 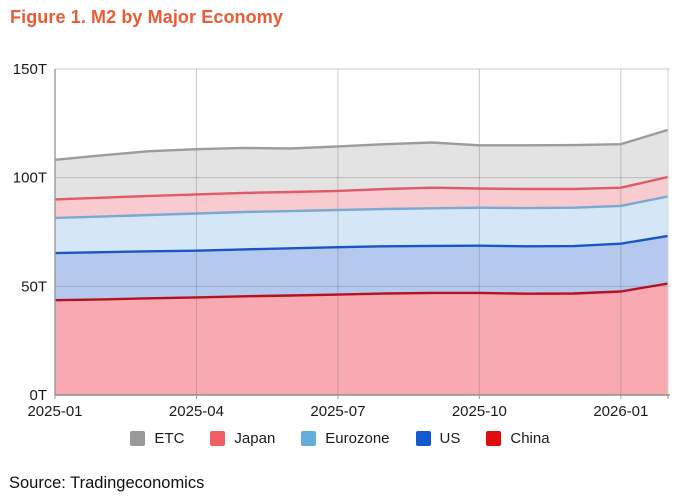 What do you see at coordinates (438, 438) in the screenshot?
I see `legend-item-us: US` at bounding box center [438, 438].